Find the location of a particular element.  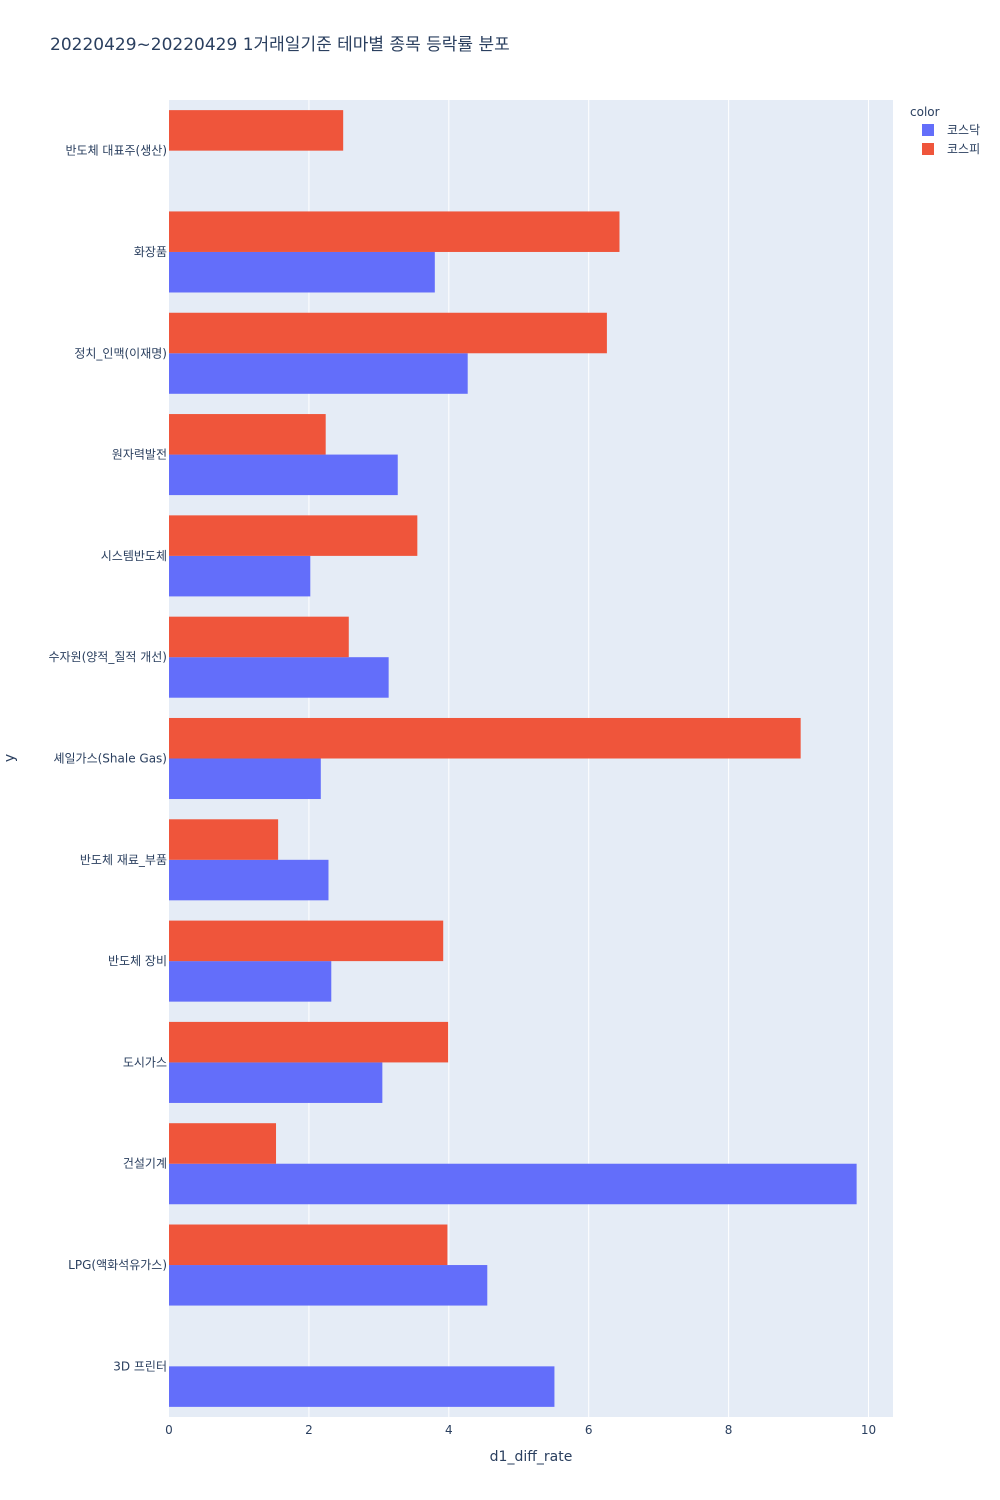

y-tick-label: 시스템반도체 is located at coordinates (134, 556).